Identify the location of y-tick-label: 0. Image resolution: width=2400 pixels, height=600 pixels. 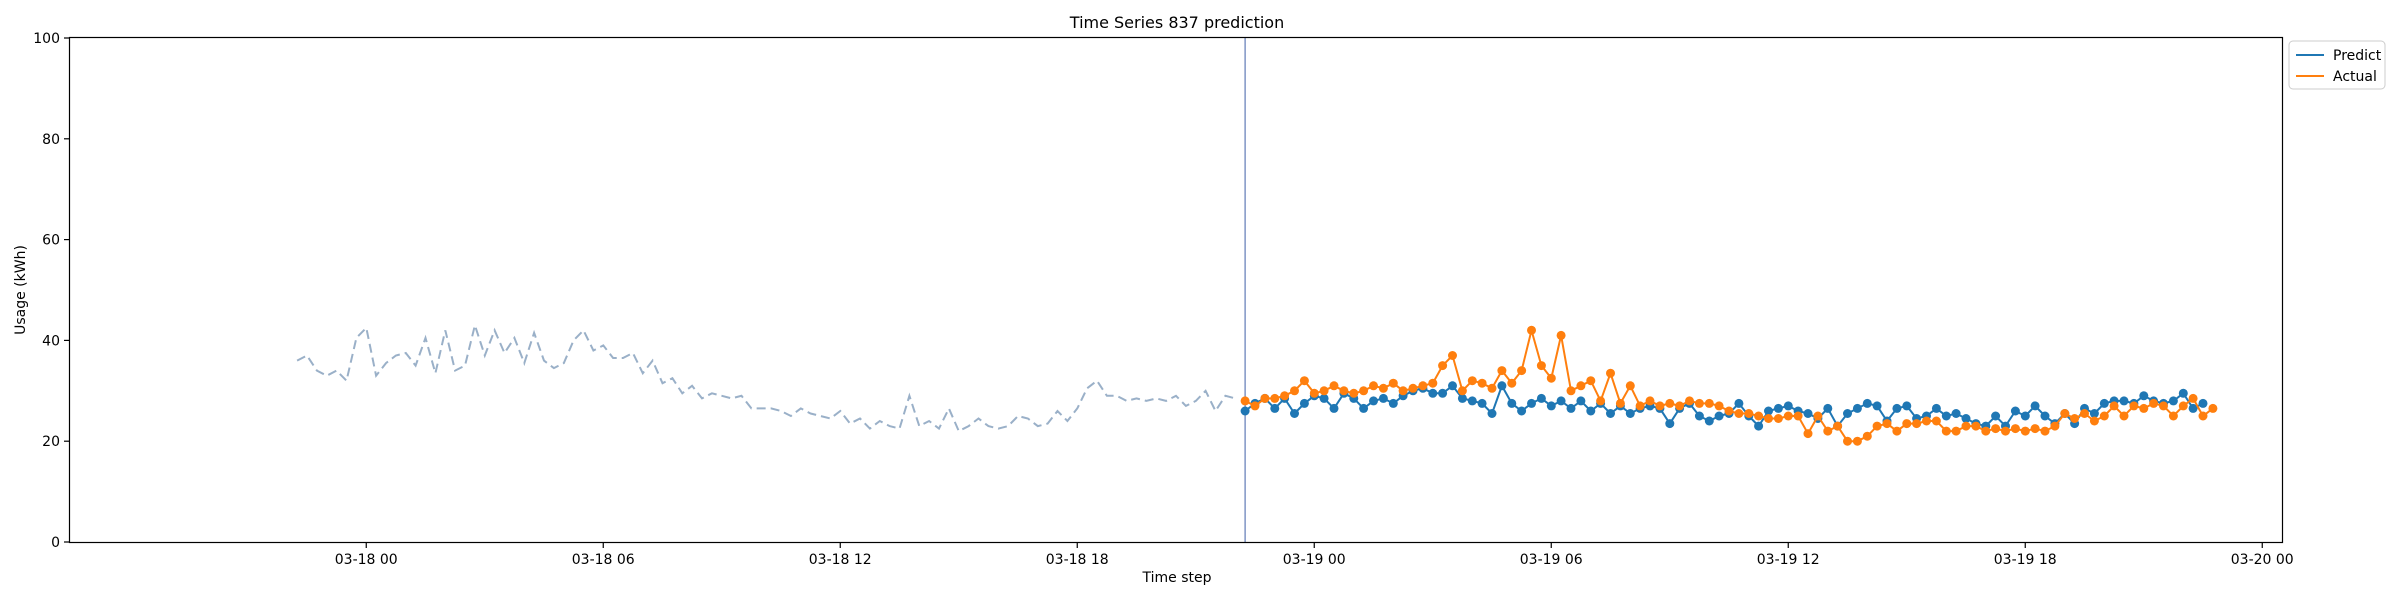
(55, 543).